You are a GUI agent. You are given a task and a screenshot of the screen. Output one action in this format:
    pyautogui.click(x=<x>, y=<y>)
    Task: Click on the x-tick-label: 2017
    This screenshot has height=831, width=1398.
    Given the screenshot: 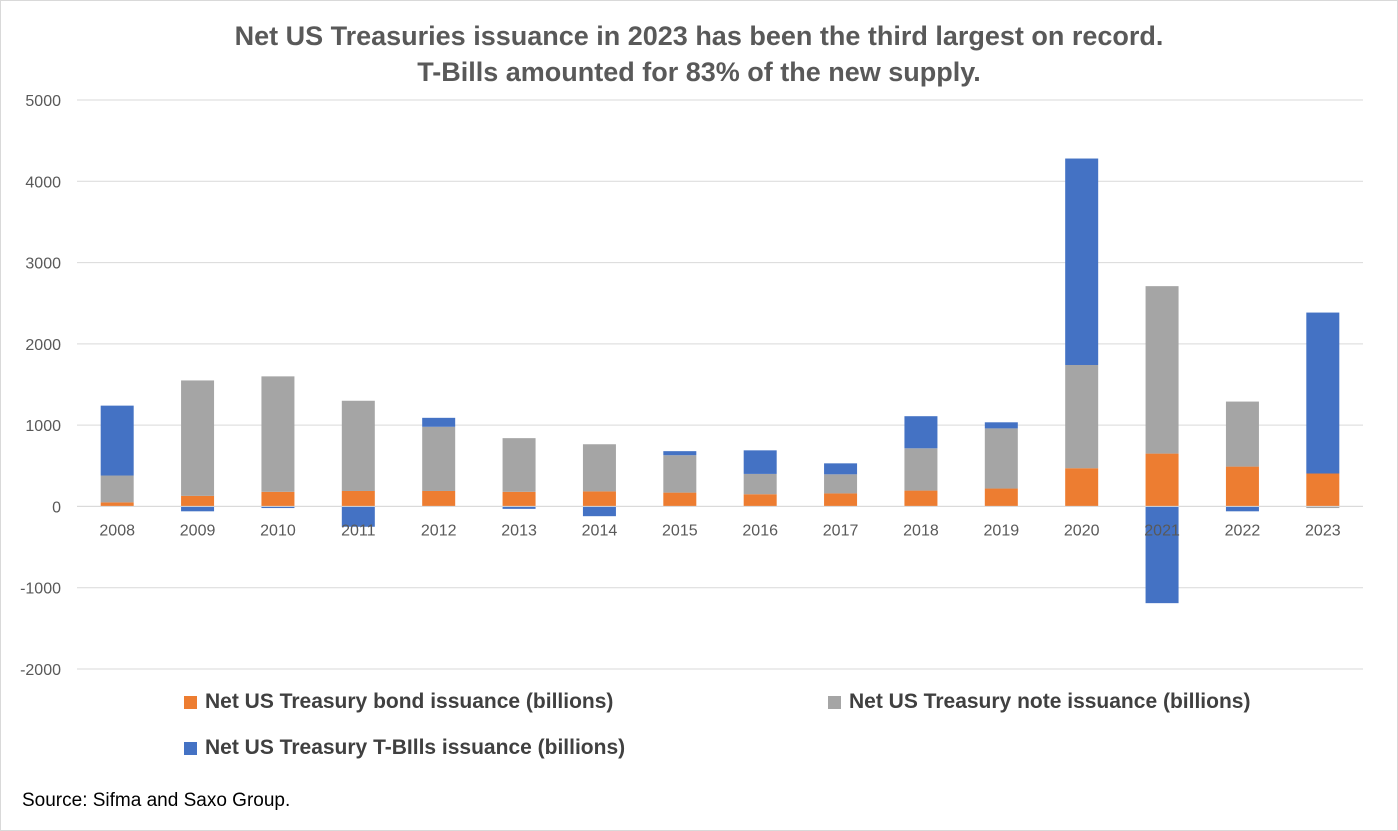 What is the action you would take?
    pyautogui.click(x=841, y=530)
    